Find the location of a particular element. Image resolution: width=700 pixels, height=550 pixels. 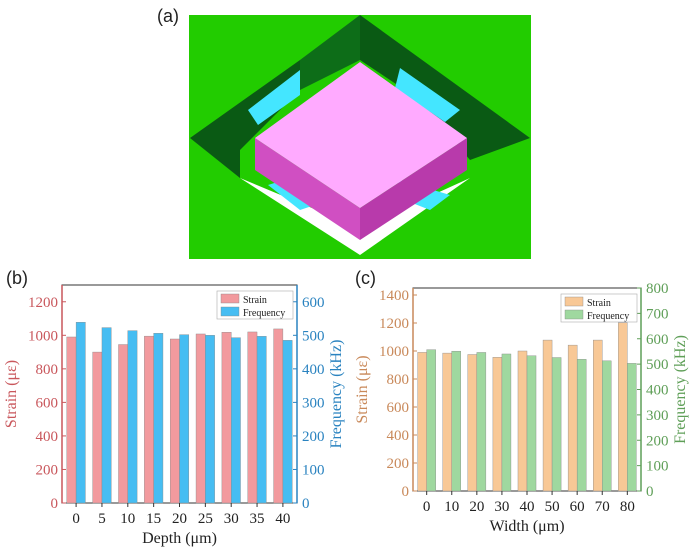

right-tick-label: 800 is located at coordinates (657, 289).